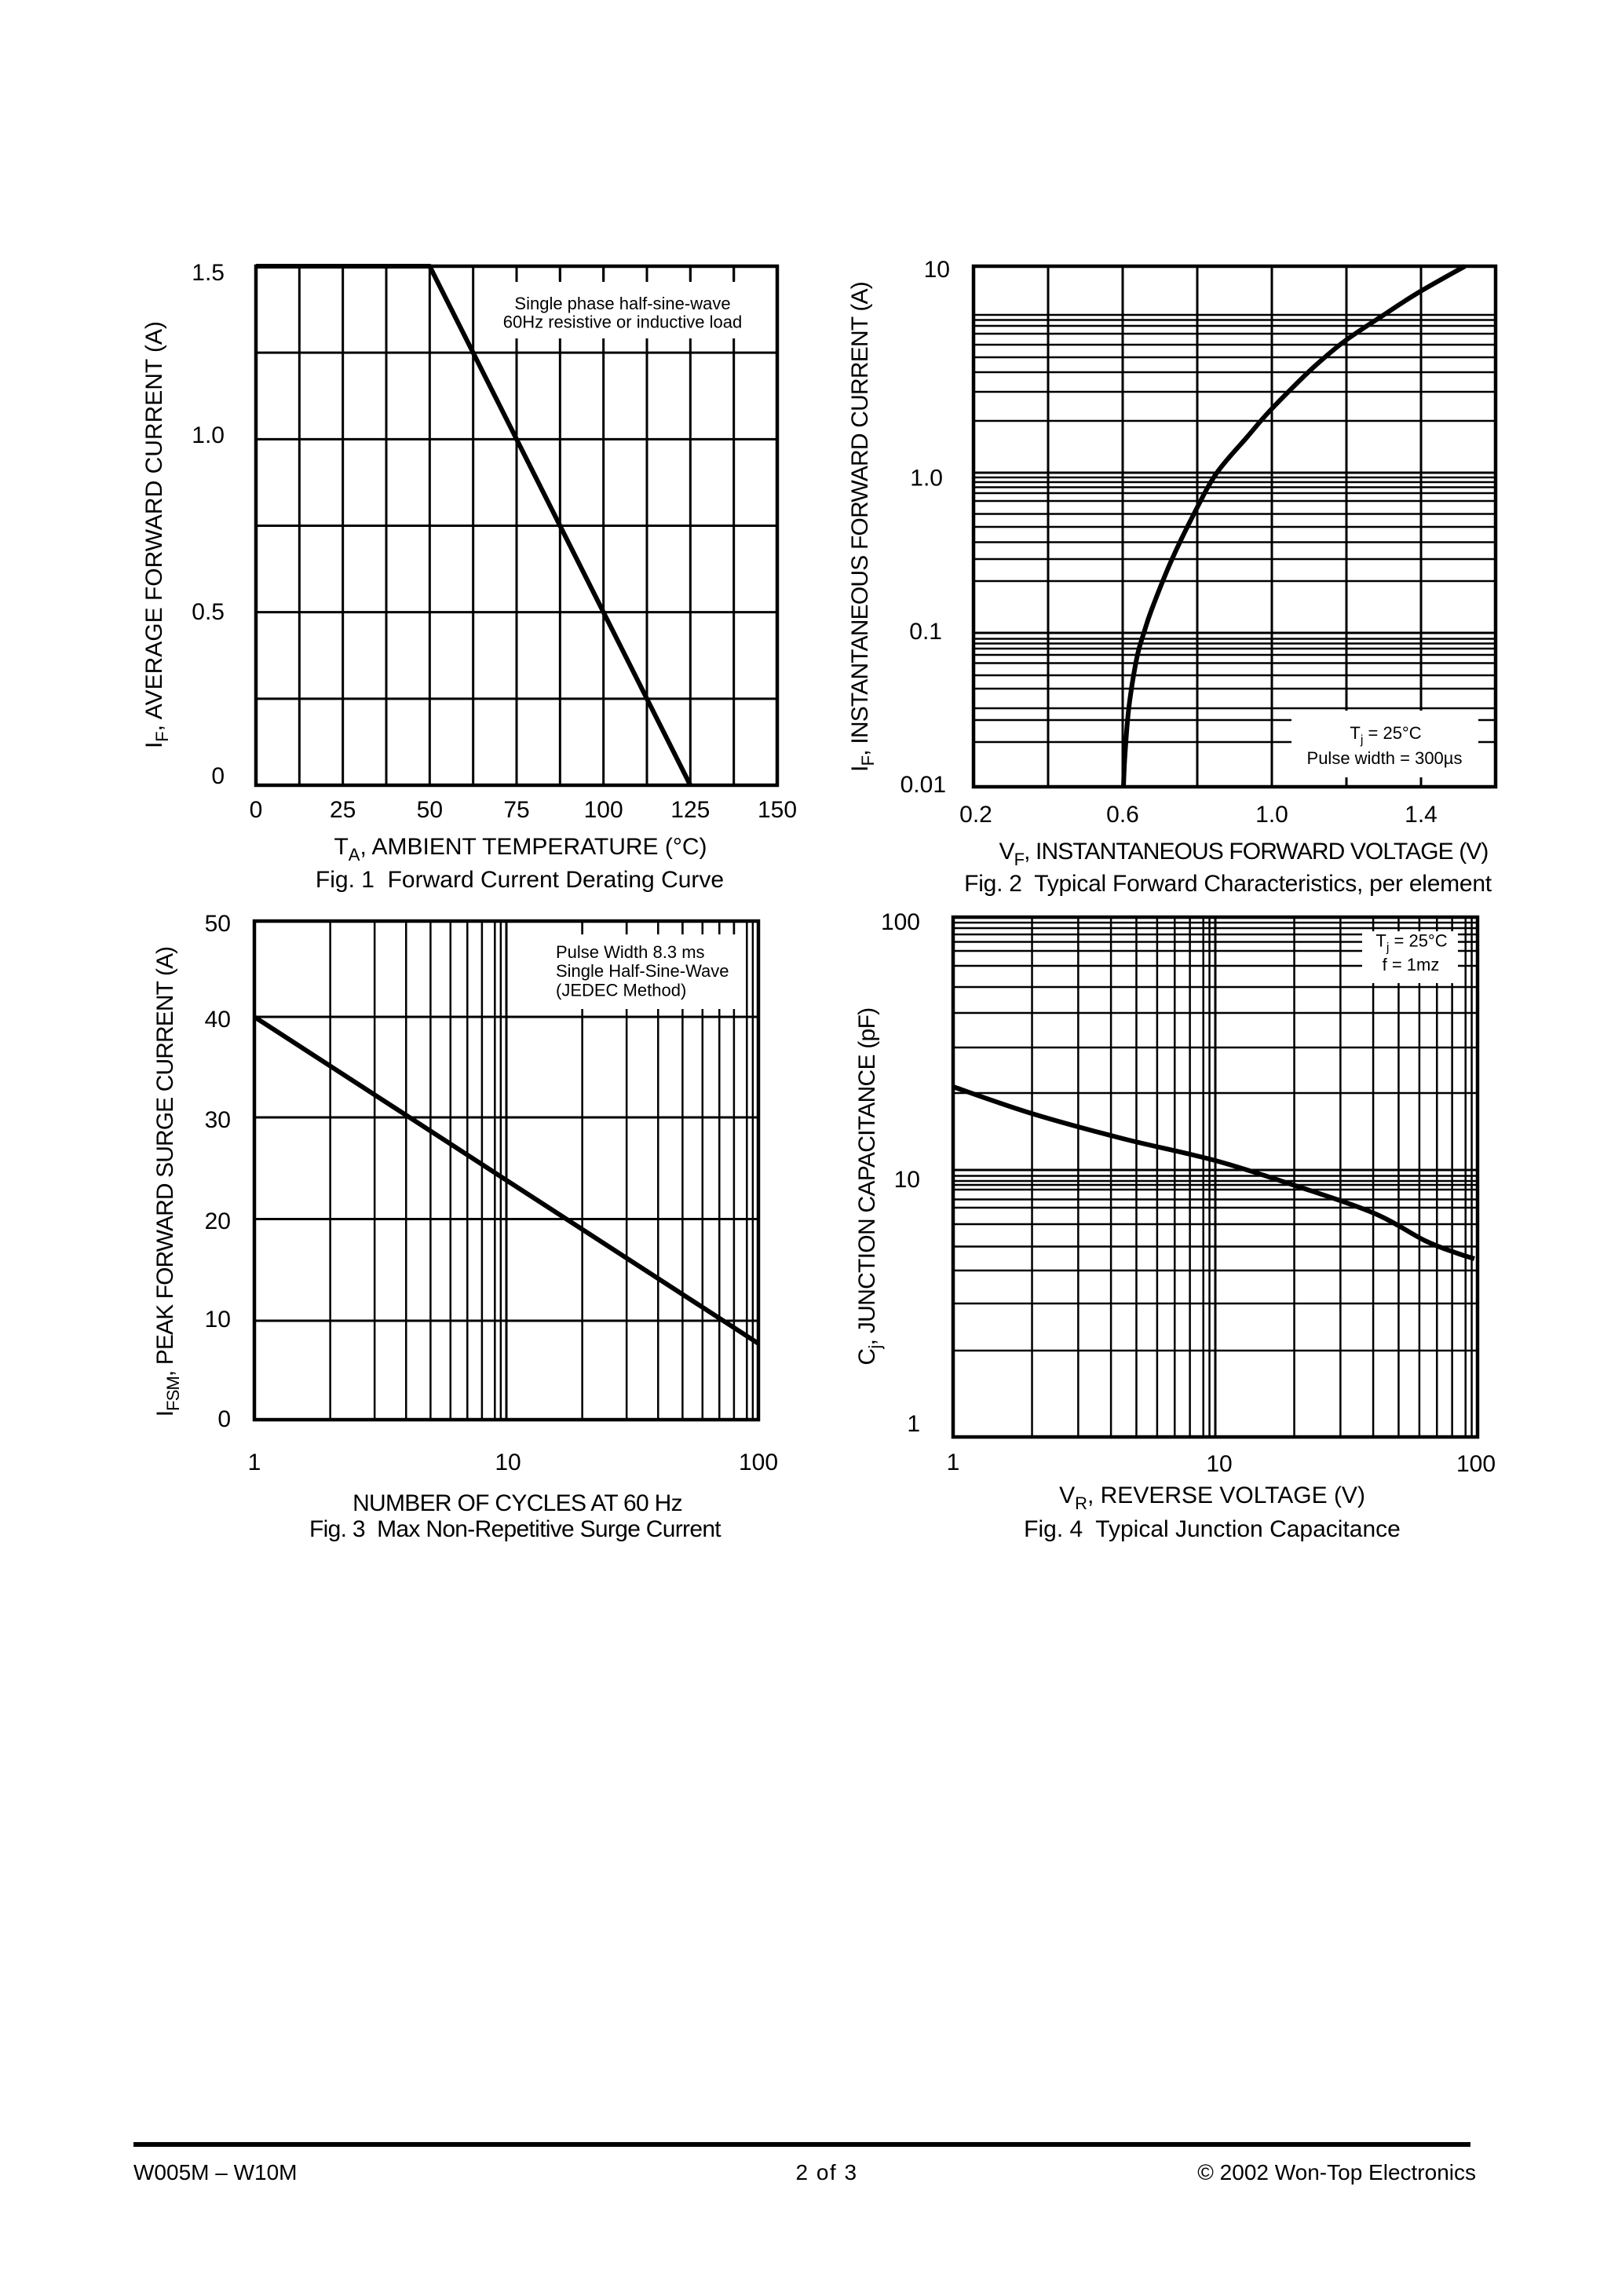  Describe the element at coordinates (975, 815) in the screenshot. I see `svg-text: 0.2` at that location.